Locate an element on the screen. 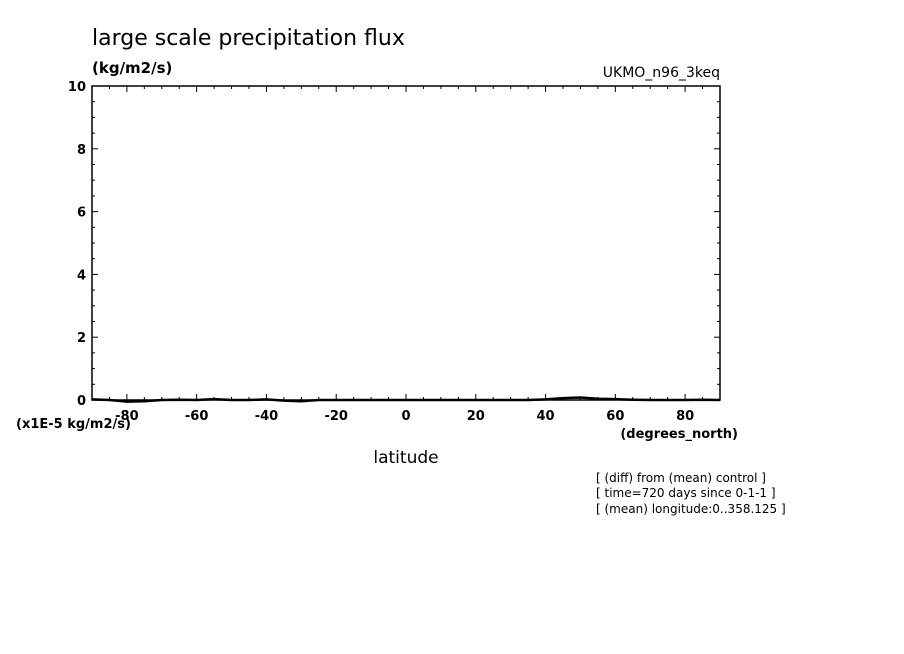 The image size is (904, 654). chart-title: large scale precipitation flux is located at coordinates (248, 38).